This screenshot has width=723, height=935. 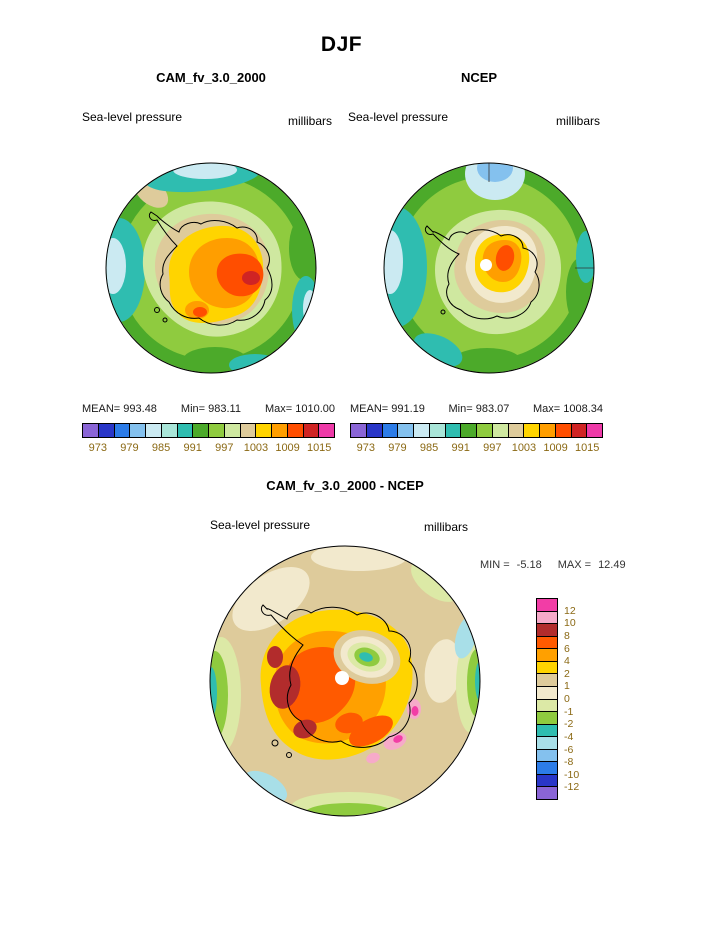 I want to click on cam-min-stat: Min= 983.11, so click(x=211, y=409).